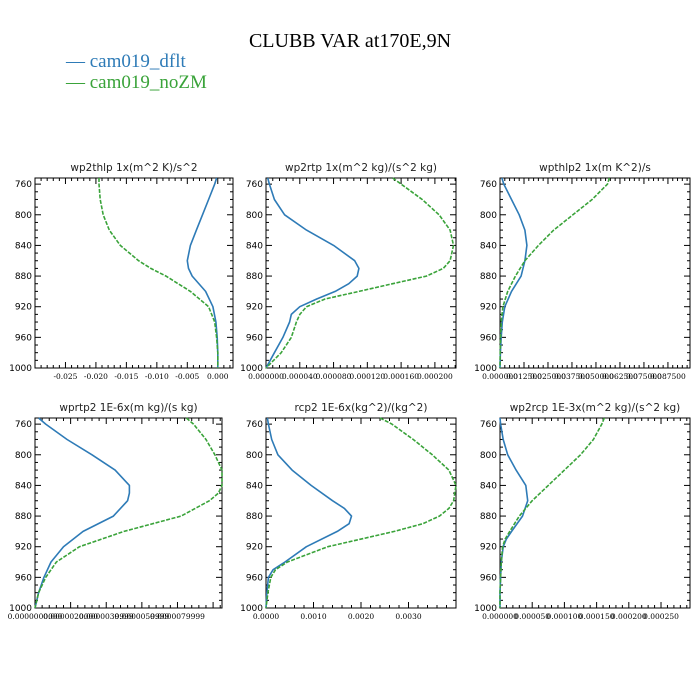  Describe the element at coordinates (137, 61) in the screenshot. I see `legend-label-dflt: cam019_dflt` at that location.